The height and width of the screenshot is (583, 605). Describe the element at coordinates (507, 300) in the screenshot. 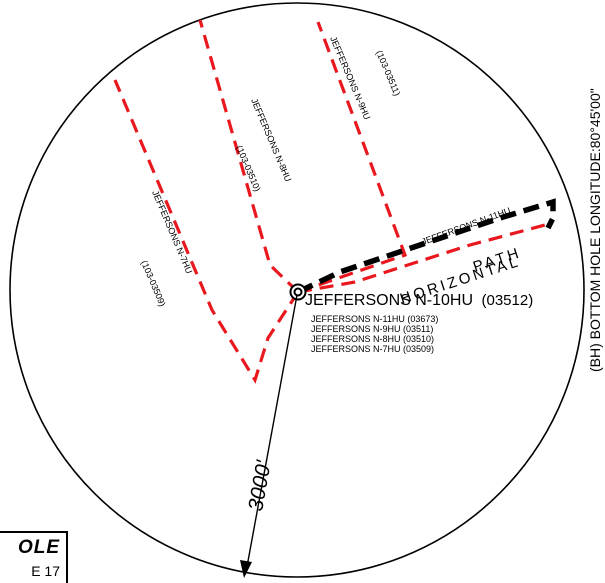

I see `subject-well-number: (03512)` at that location.